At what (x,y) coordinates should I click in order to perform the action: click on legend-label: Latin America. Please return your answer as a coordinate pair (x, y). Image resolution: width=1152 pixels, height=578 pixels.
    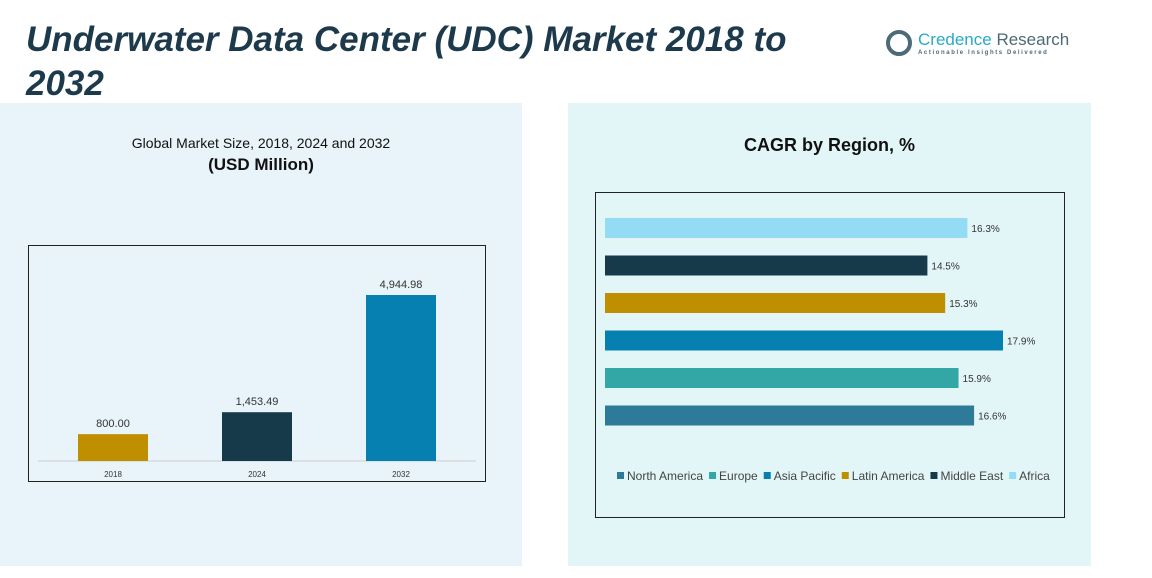
    Looking at the image, I should click on (888, 476).